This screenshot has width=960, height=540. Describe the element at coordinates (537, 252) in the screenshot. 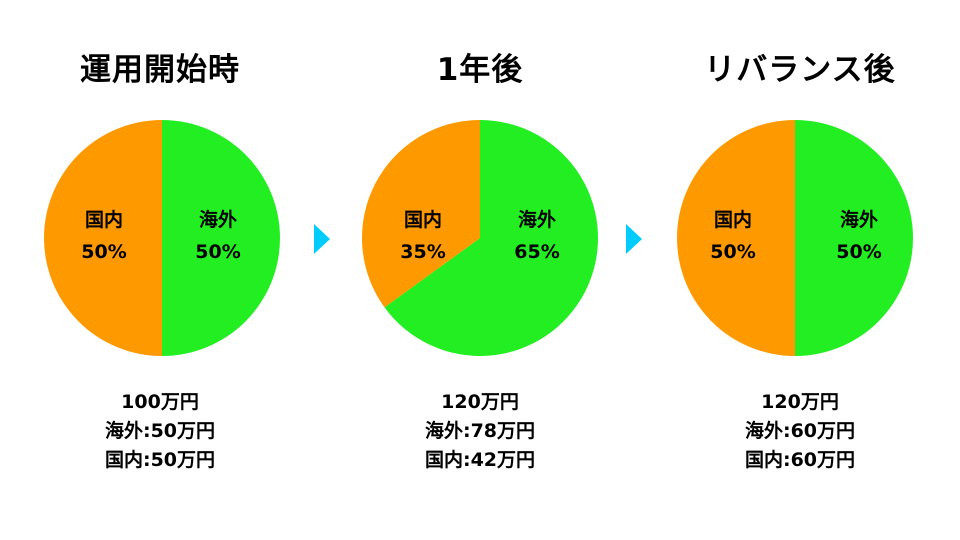

I see `overseas-percent: 65%` at that location.